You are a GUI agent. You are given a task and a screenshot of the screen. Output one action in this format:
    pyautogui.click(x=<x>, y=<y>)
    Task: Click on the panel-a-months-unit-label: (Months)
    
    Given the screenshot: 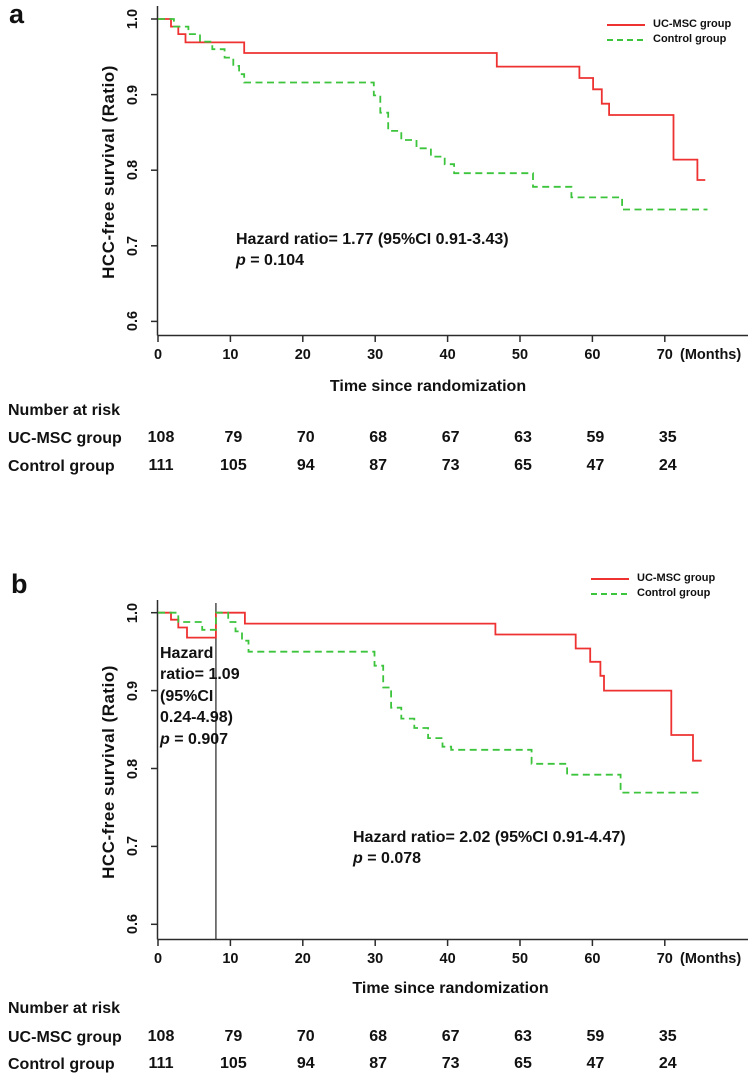 What is the action you would take?
    pyautogui.click(x=711, y=355)
    